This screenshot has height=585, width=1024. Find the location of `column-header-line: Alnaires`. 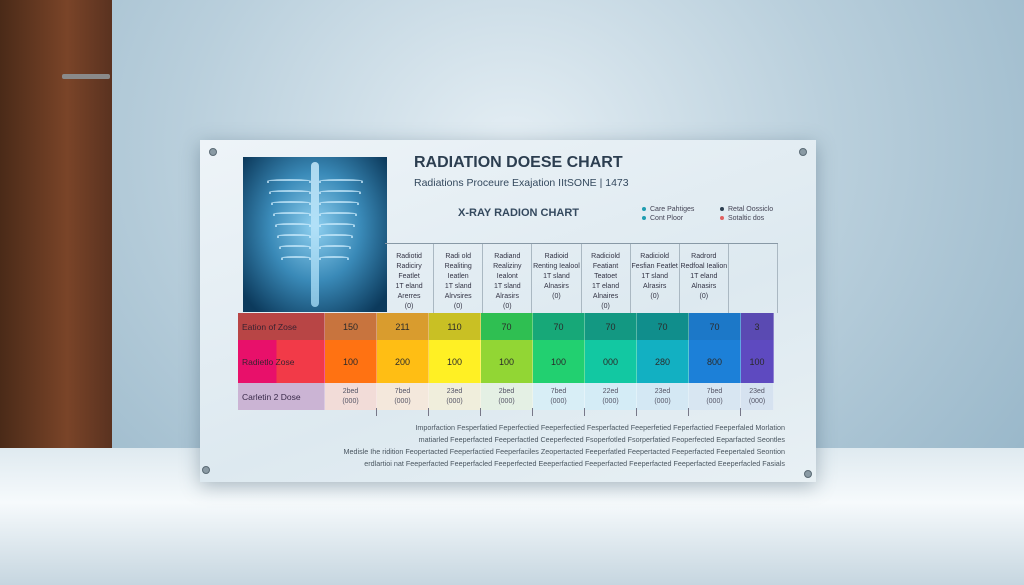

column-header-line: Alnaires is located at coordinates (605, 296).